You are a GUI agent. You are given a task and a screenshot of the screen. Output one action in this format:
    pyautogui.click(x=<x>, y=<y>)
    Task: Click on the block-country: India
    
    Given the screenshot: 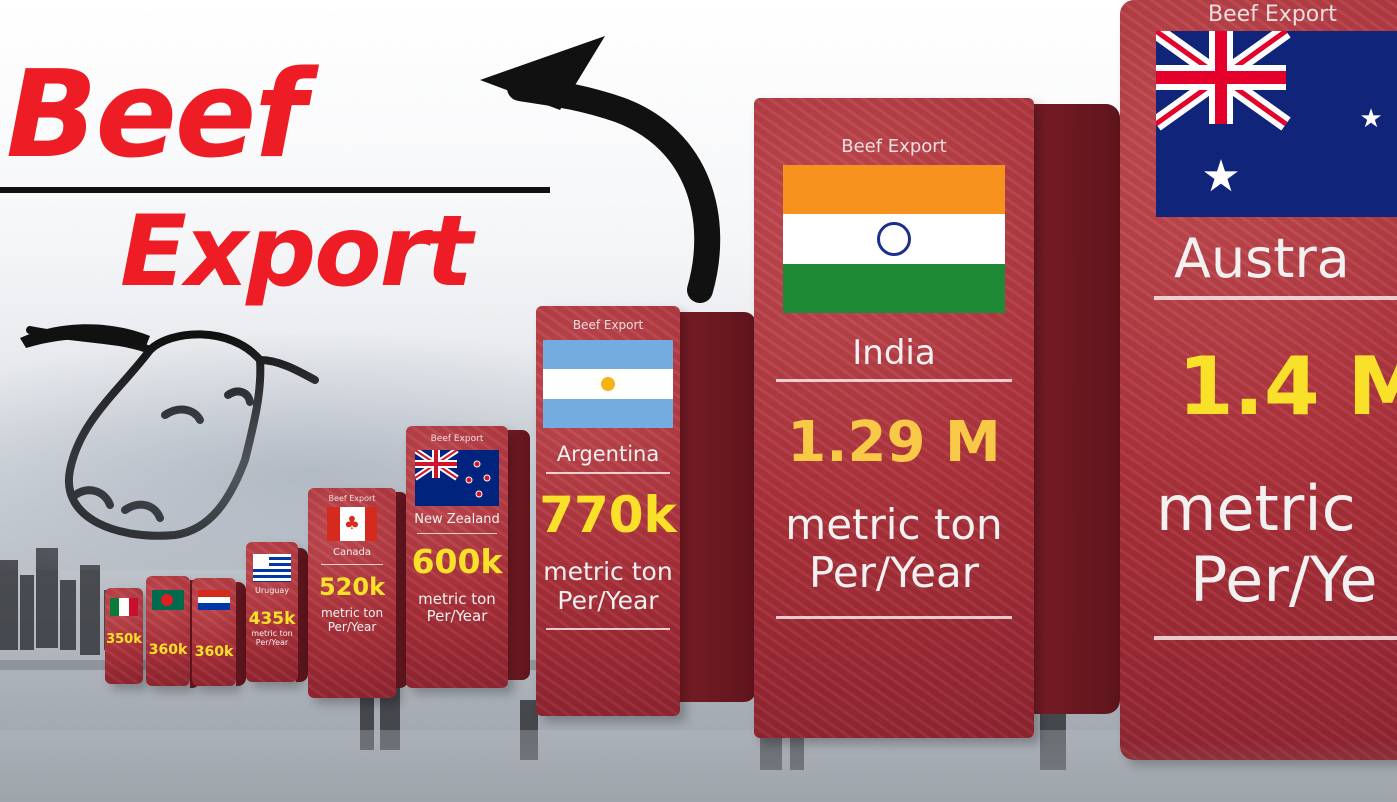 What is the action you would take?
    pyautogui.click(x=894, y=353)
    